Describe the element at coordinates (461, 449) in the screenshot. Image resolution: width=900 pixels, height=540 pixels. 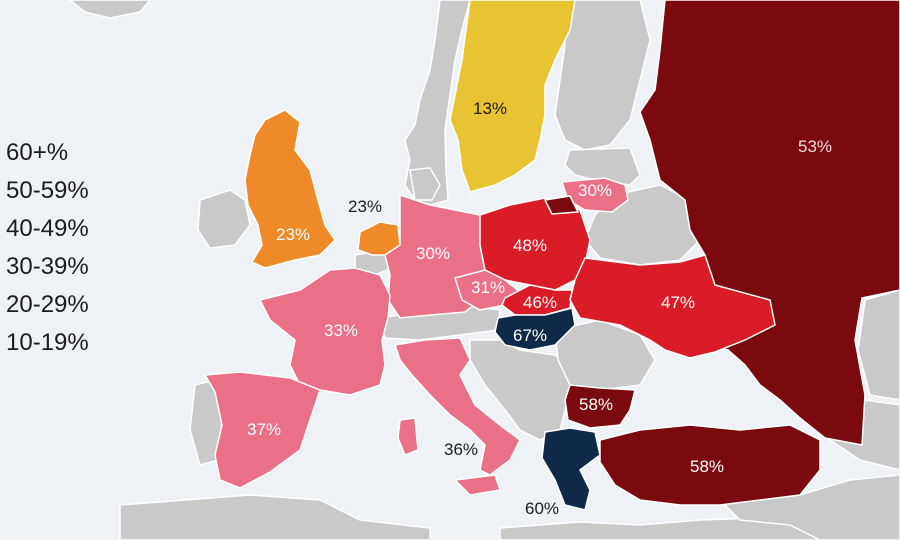
I see `label-italy: 36%` at that location.